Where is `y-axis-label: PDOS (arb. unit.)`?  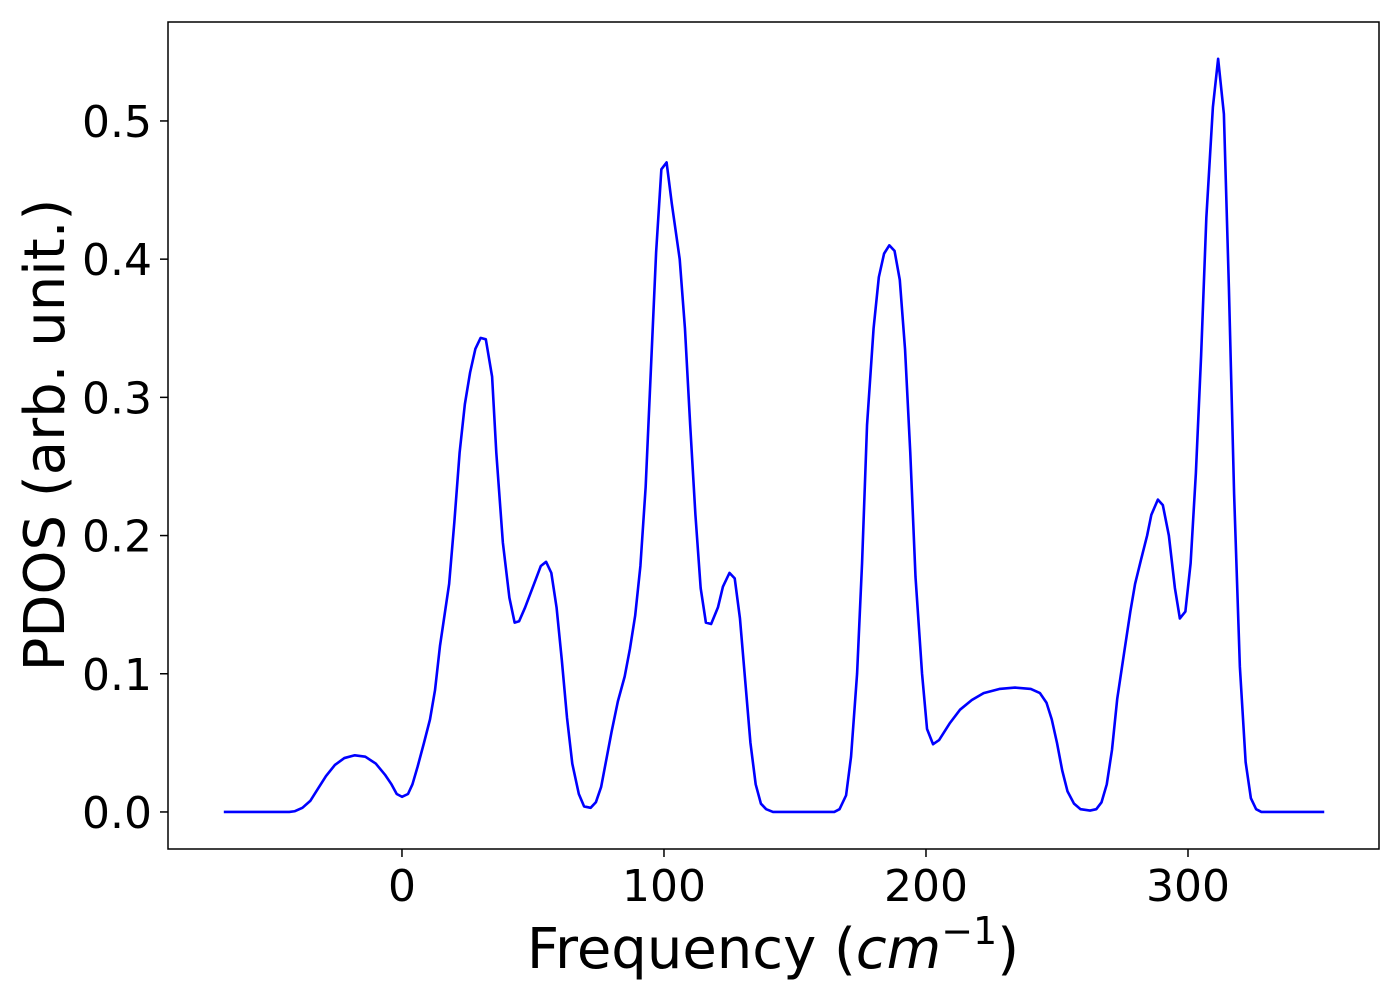
y-axis-label: PDOS (arb. unit.) is located at coordinates (45, 435).